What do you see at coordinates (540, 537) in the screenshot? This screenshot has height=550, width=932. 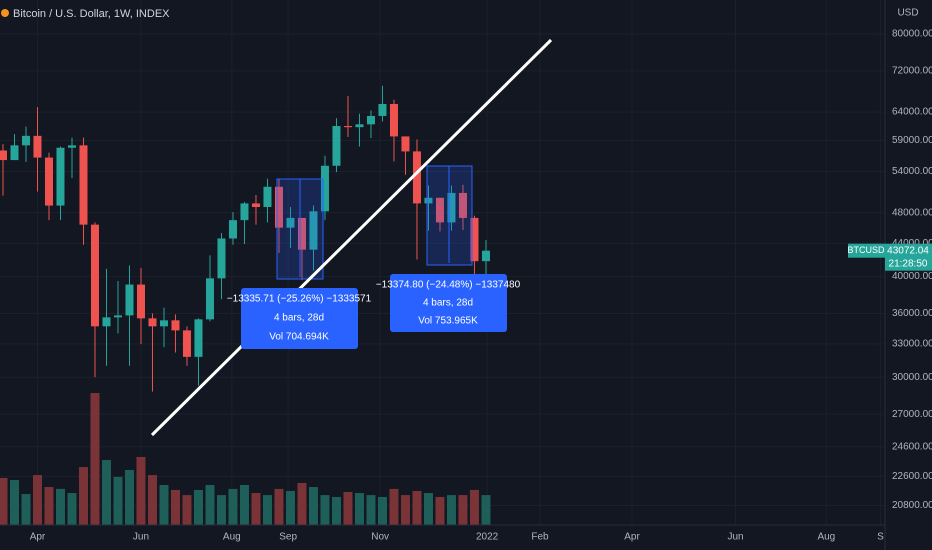 I see `x-tick-label: Feb` at bounding box center [540, 537].